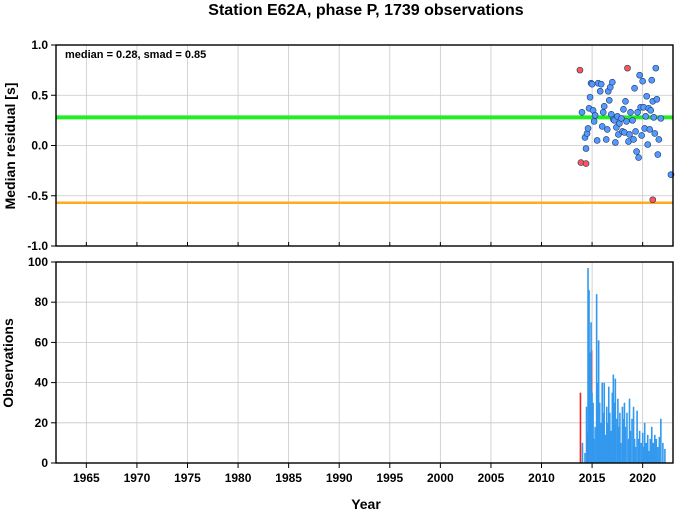  I want to click on top-y-tick-label: 0.5, so click(39, 95).